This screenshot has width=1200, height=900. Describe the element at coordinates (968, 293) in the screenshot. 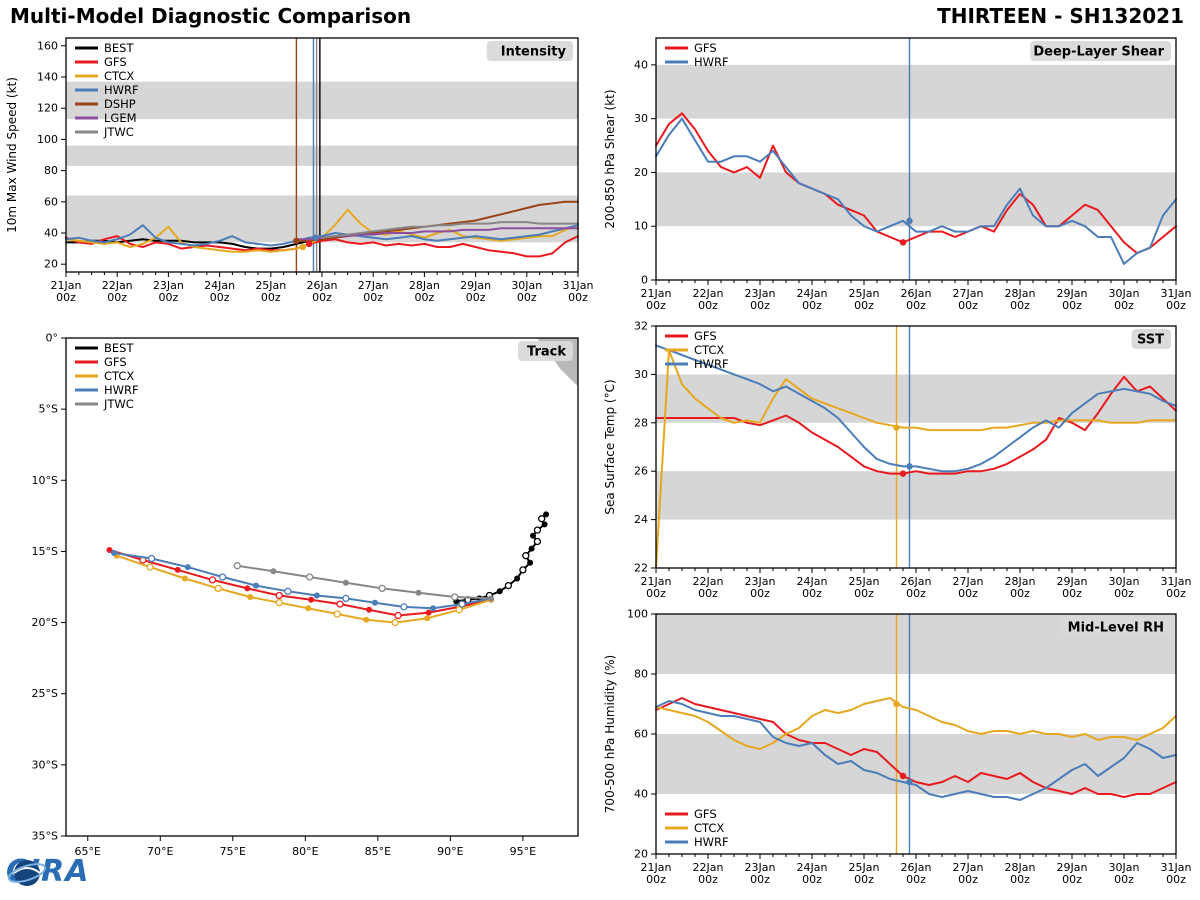

I see `svg-text: 27Jan` at that location.